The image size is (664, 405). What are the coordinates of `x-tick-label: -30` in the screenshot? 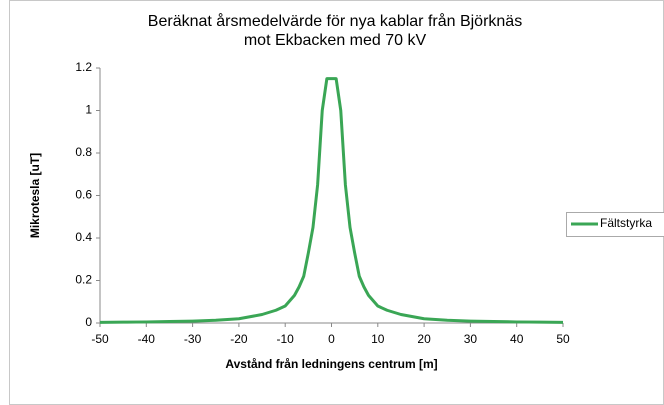 It's located at (193, 339).